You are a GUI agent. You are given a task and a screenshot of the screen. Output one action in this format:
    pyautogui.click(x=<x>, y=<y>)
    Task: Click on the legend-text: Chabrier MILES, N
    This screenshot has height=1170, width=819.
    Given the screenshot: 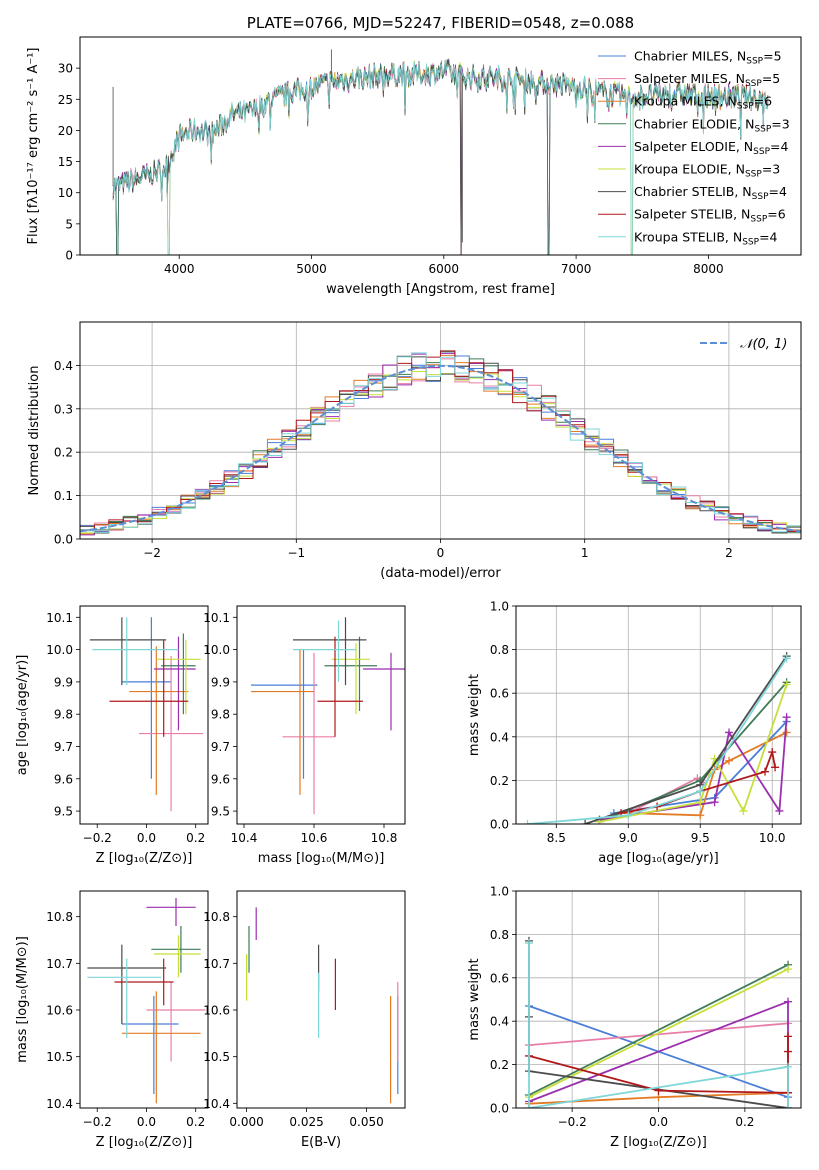 What is the action you would take?
    pyautogui.click(x=690, y=56)
    